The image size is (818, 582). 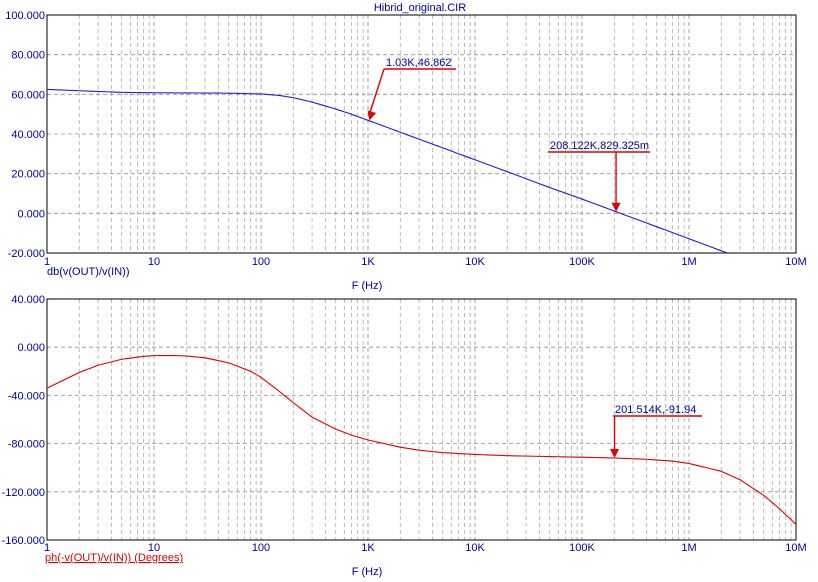 I want to click on y-tick-label: 100.000, so click(x=25, y=16).